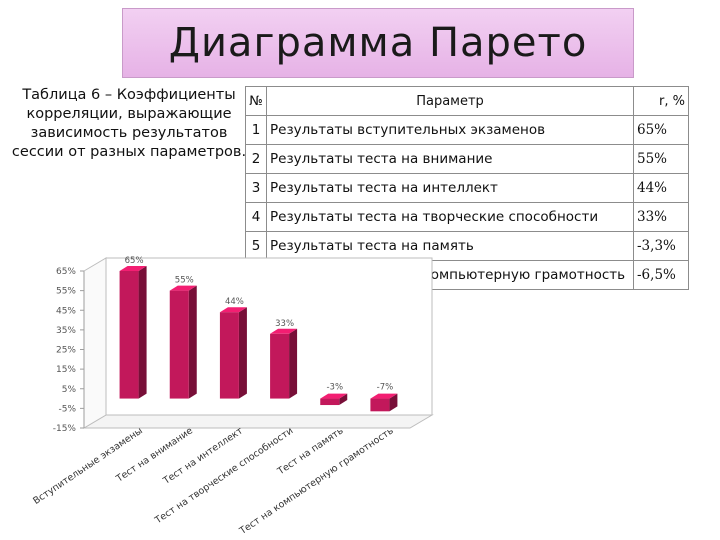  I want to click on y-tick-label: 15%, so click(66, 370).